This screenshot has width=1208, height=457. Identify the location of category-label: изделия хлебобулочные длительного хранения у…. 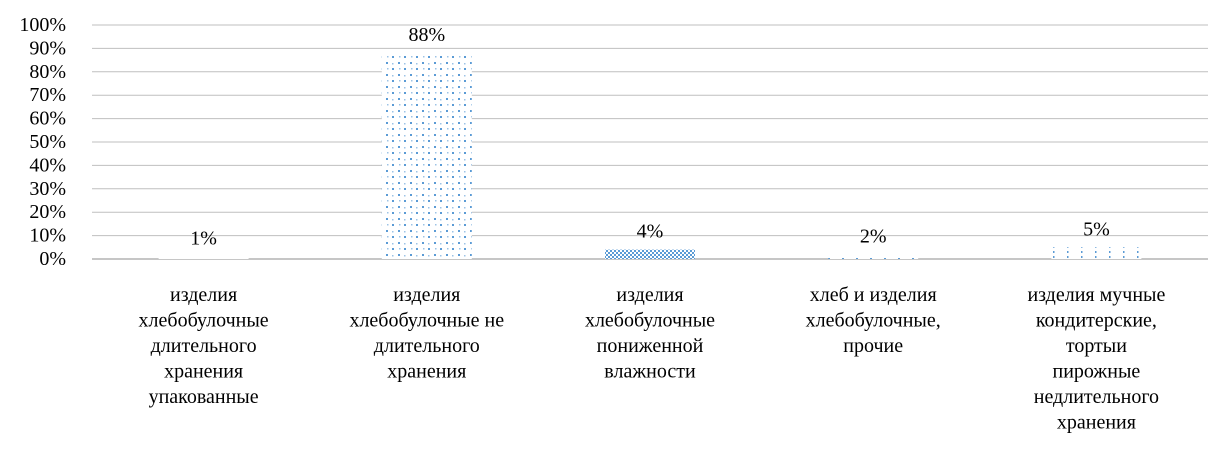
(204, 346).